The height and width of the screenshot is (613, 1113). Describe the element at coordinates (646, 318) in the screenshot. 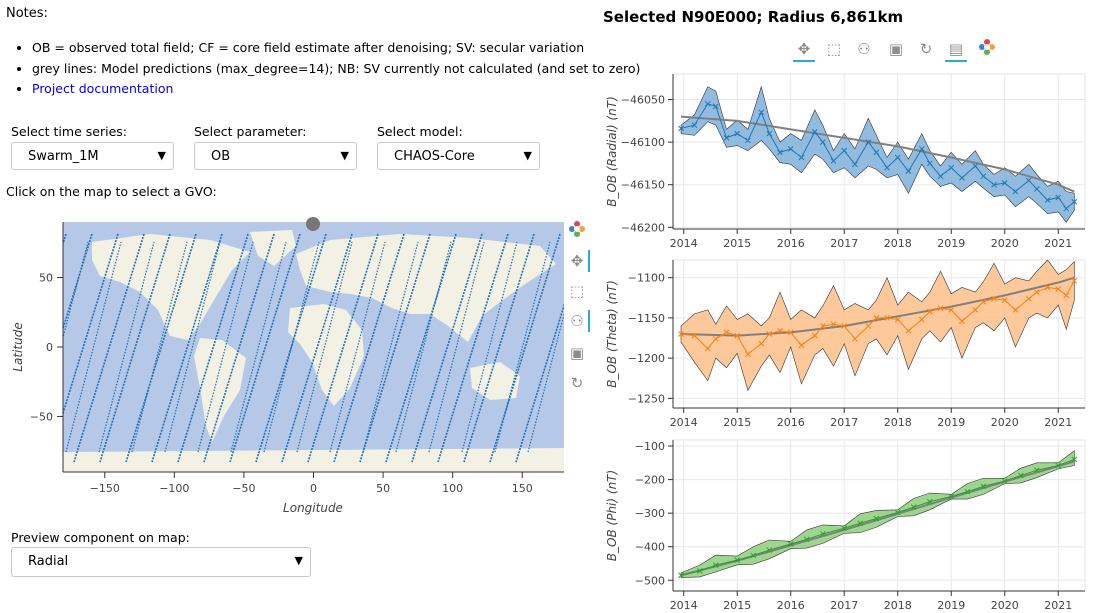

I see `y-tick-label: −1150` at that location.